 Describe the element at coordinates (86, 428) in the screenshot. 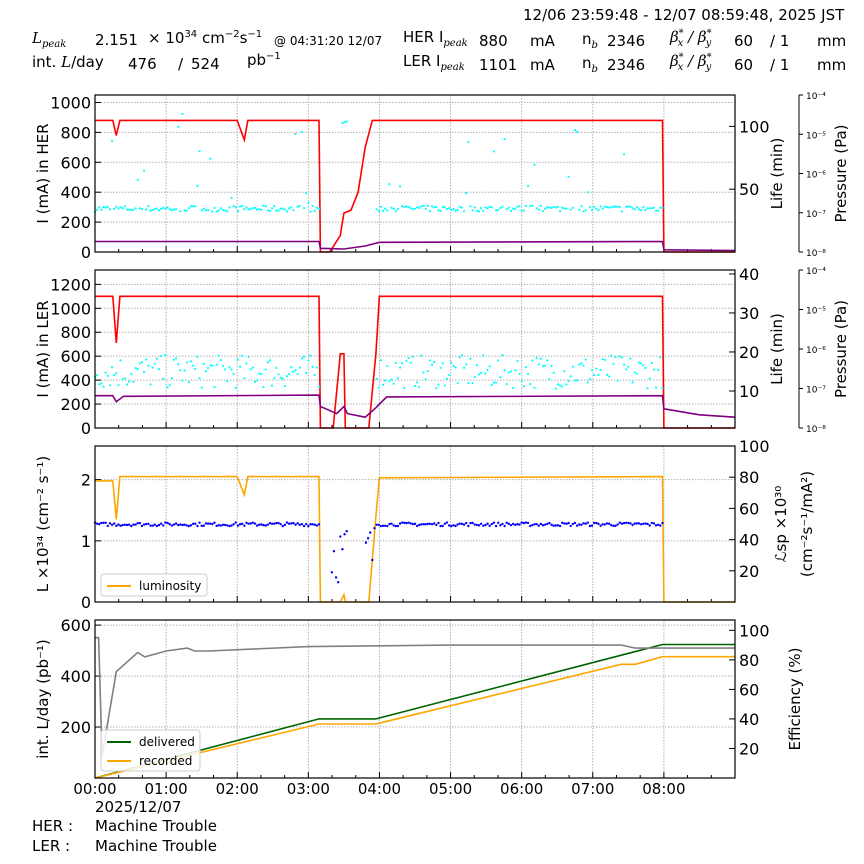

I see `y-tick-label: 0` at that location.